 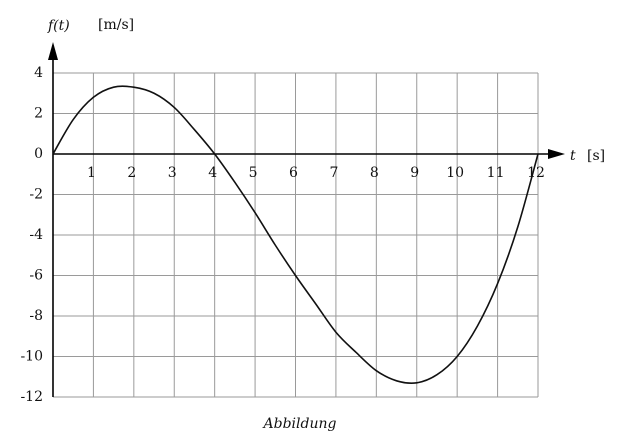 I want to click on x-tick-label: 9, so click(x=414, y=173).